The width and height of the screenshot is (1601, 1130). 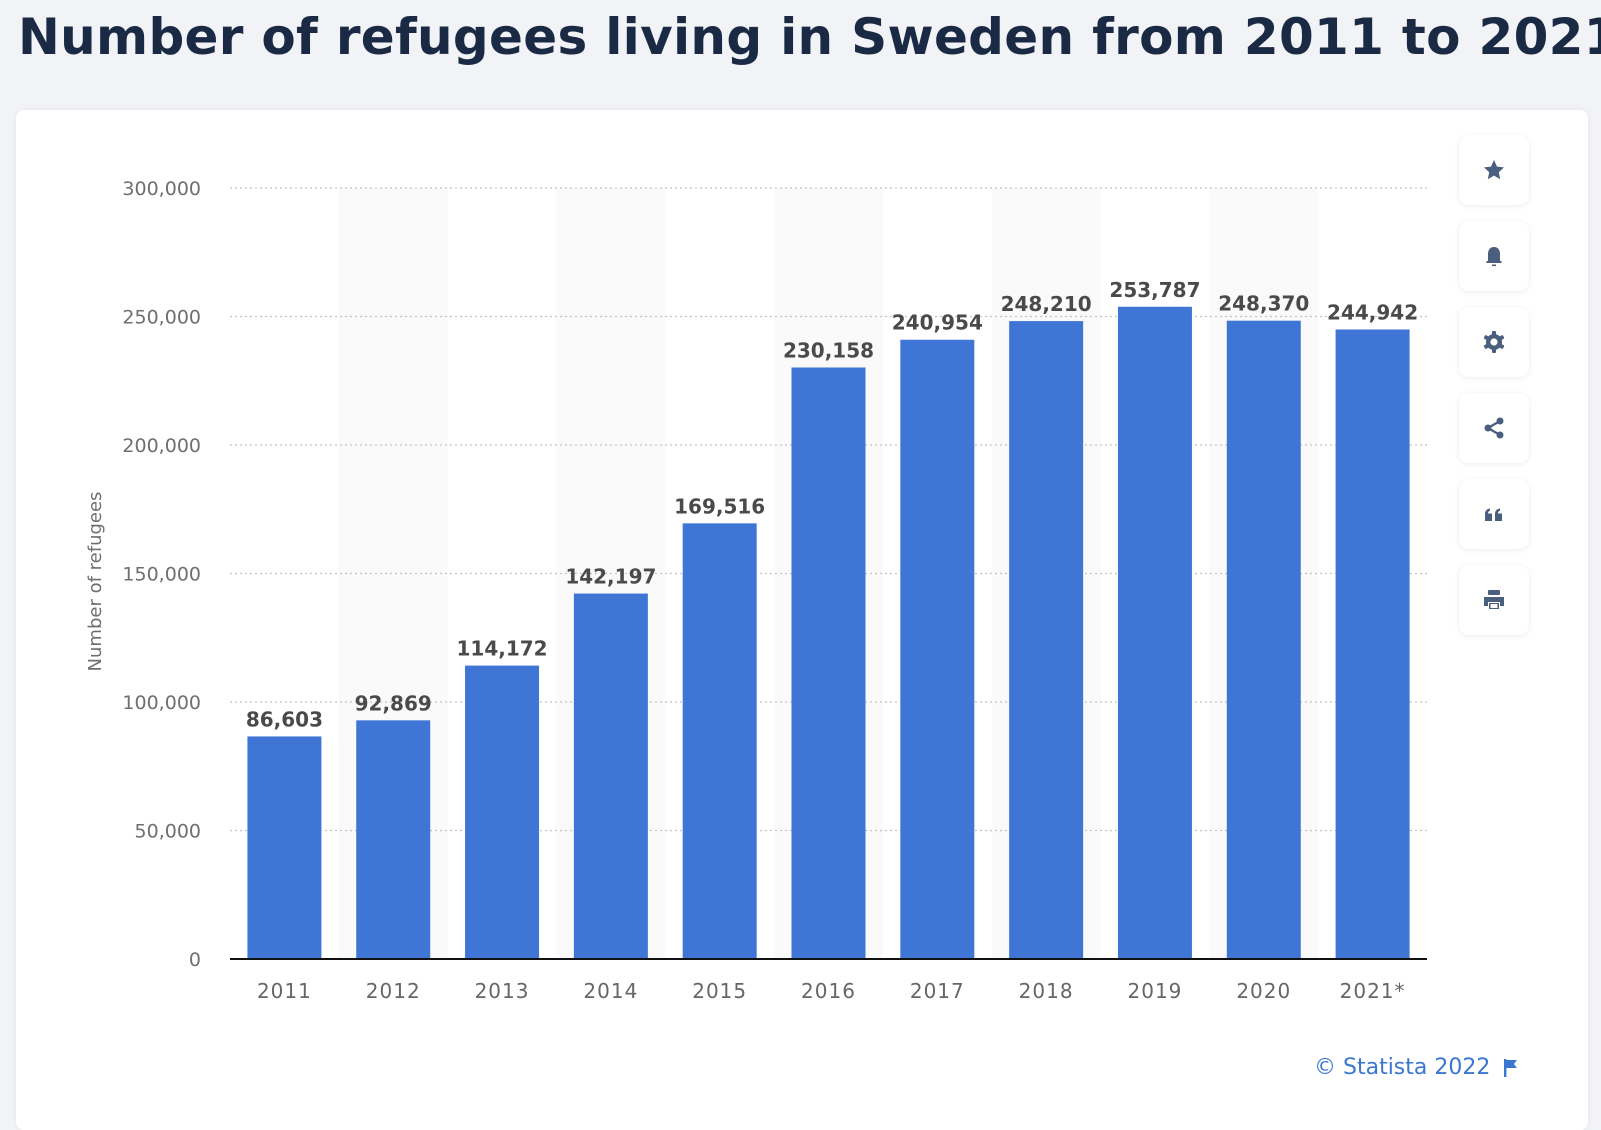 I want to click on gear-icon, so click(x=1494, y=342).